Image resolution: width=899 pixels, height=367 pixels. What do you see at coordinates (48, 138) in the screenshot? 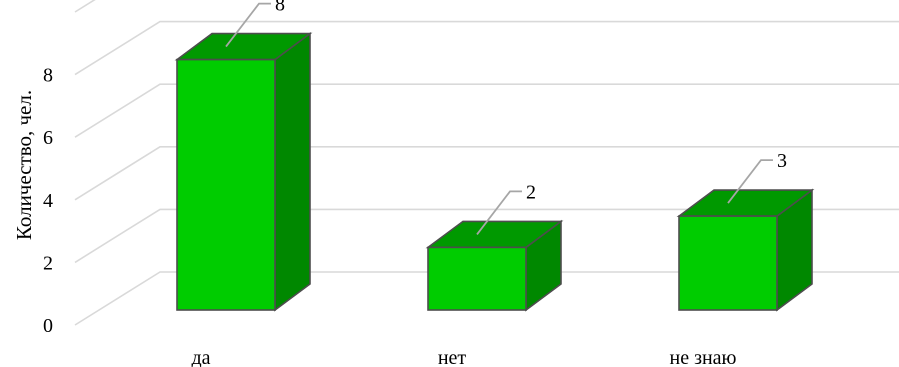
I see `y-tick-label: 6` at bounding box center [48, 138].